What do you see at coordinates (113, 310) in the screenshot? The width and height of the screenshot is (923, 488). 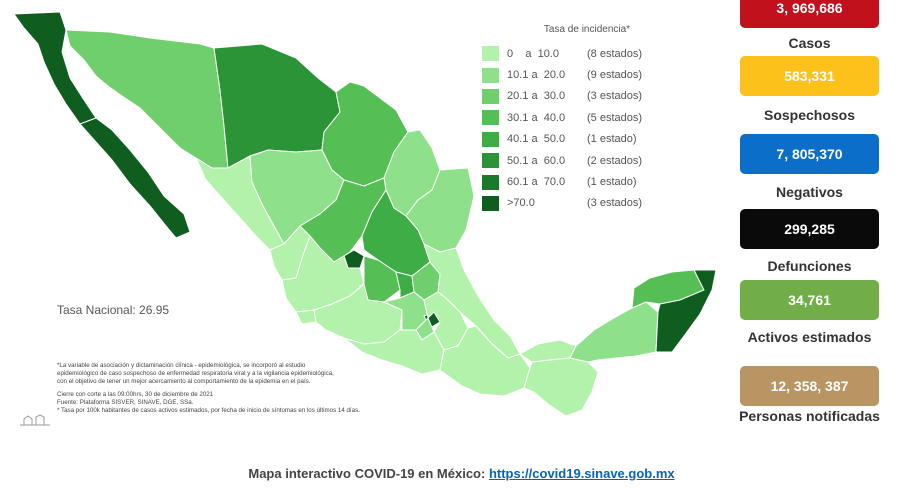 I see `national-rate: Tasa Nacional: 26.95` at bounding box center [113, 310].